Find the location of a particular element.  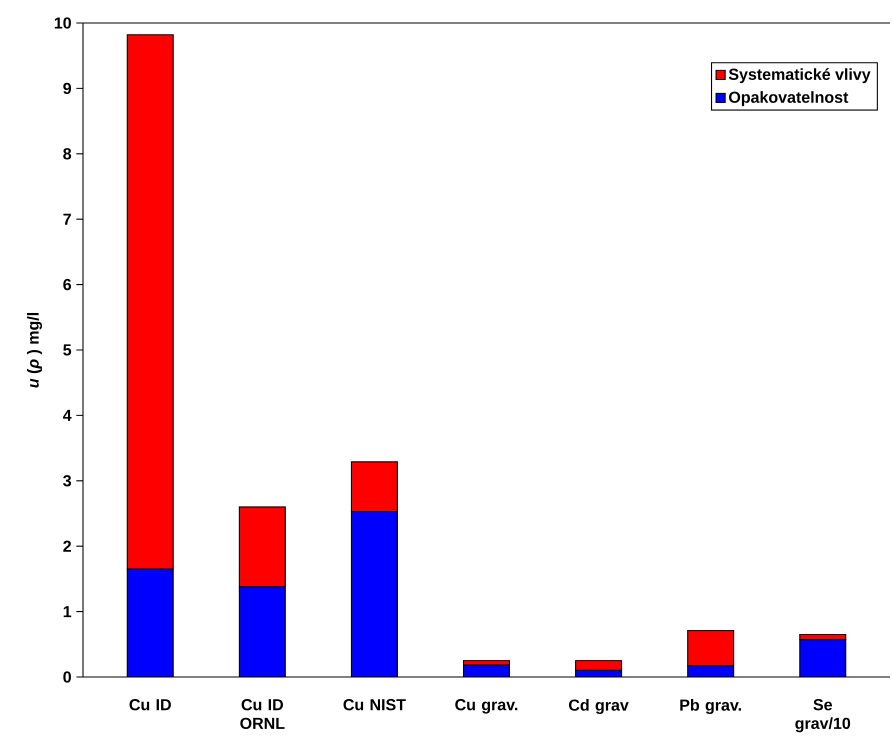

y-tick-label: 8 is located at coordinates (67, 154).